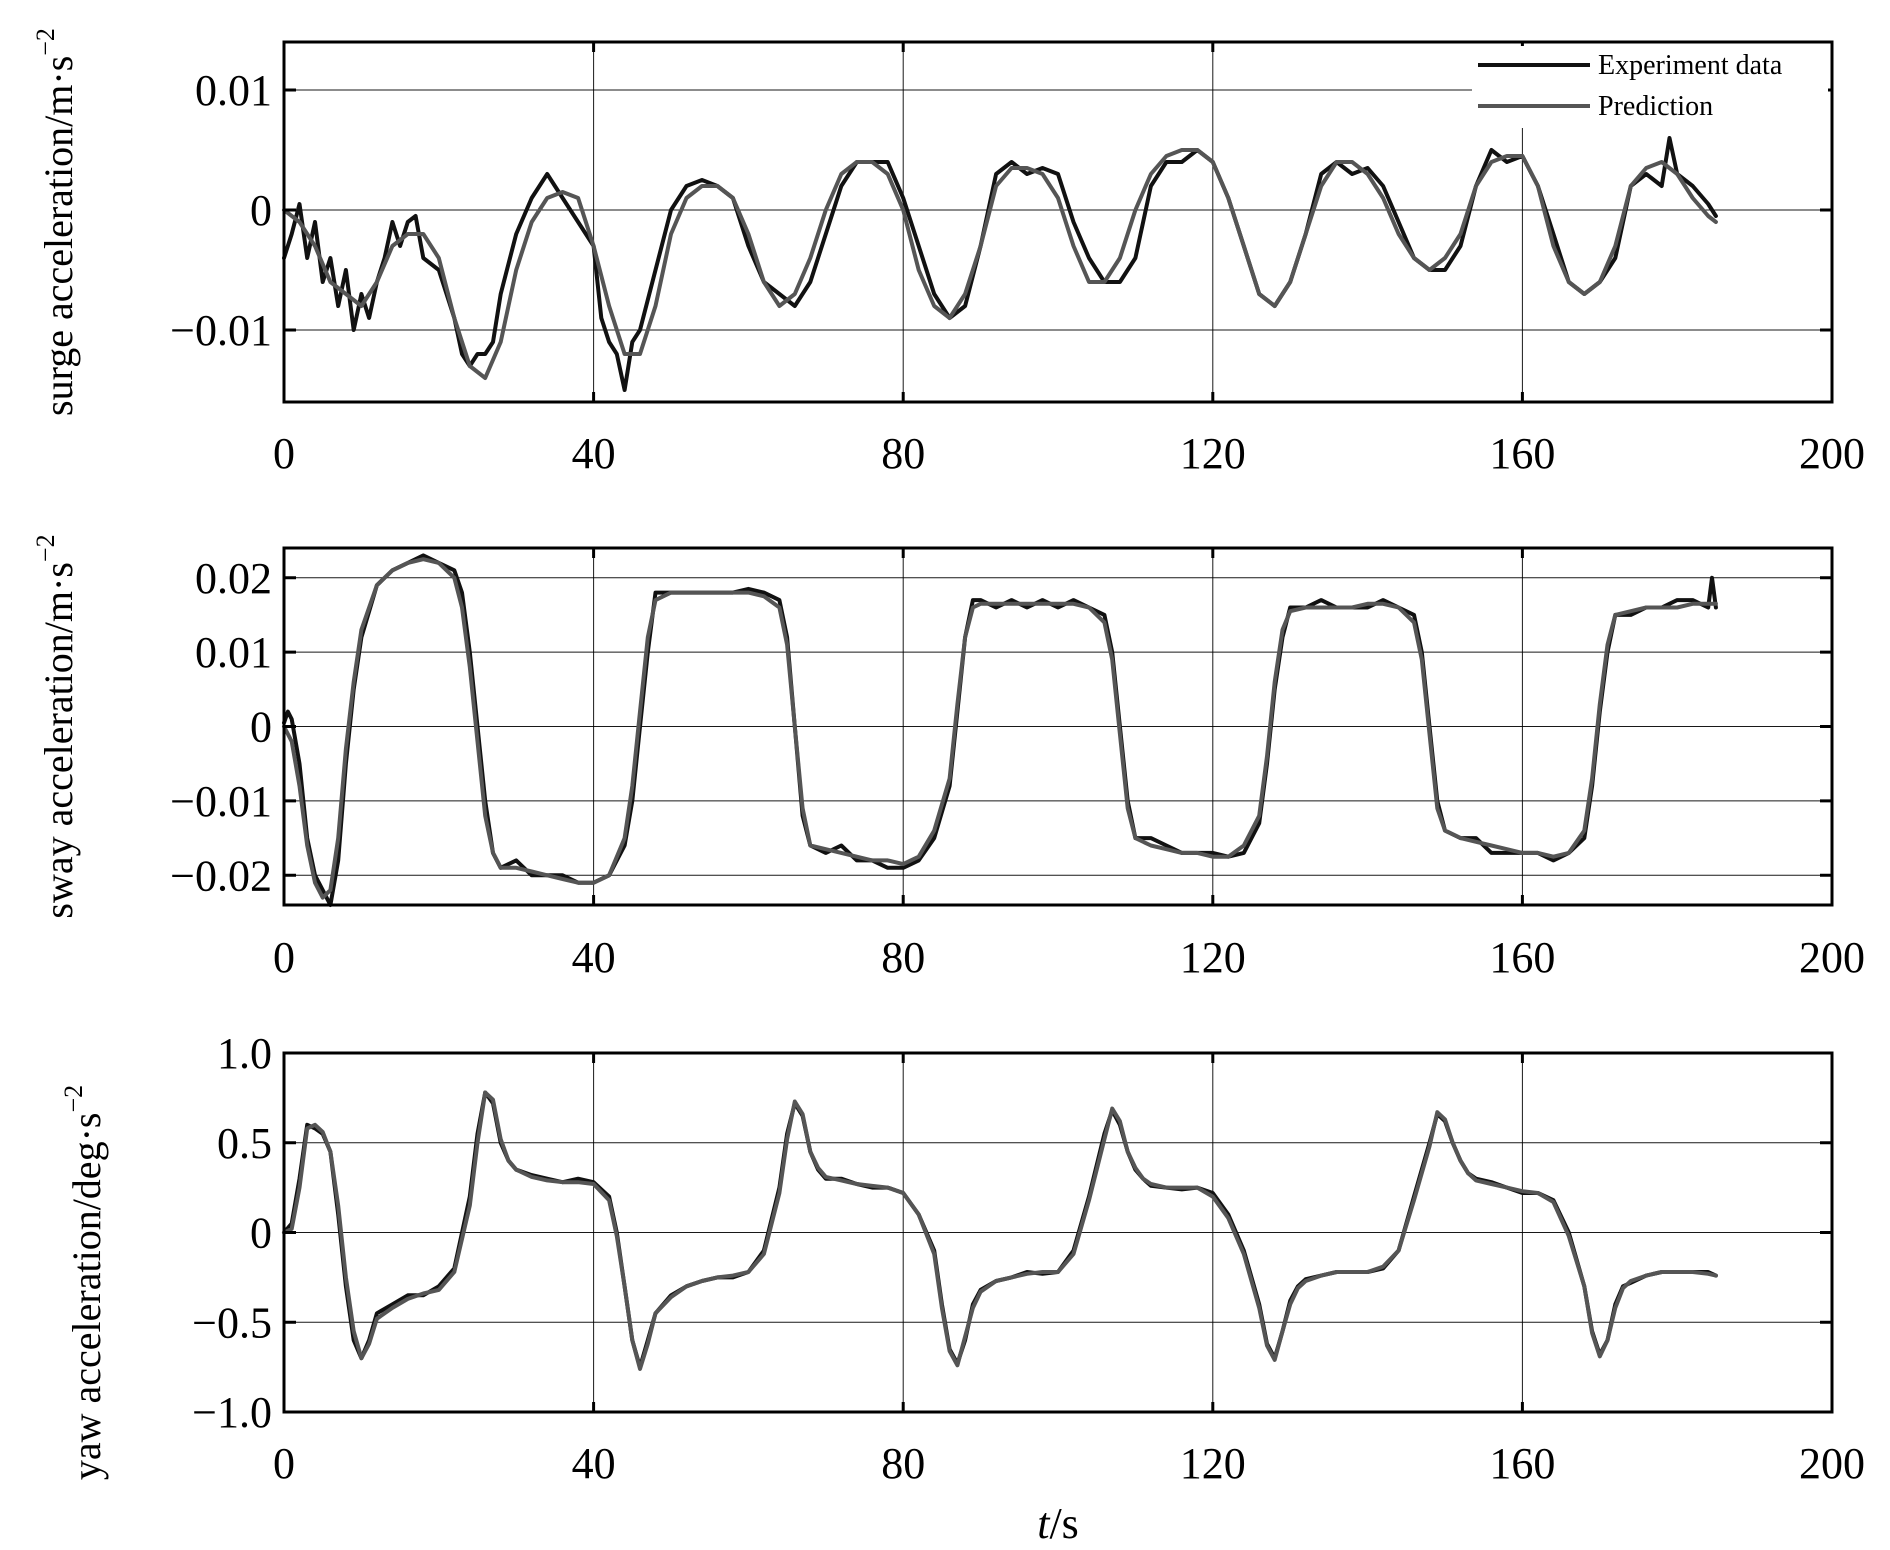  Describe the element at coordinates (903, 453) in the screenshot. I see `surge-x-tick-label: 80` at that location.